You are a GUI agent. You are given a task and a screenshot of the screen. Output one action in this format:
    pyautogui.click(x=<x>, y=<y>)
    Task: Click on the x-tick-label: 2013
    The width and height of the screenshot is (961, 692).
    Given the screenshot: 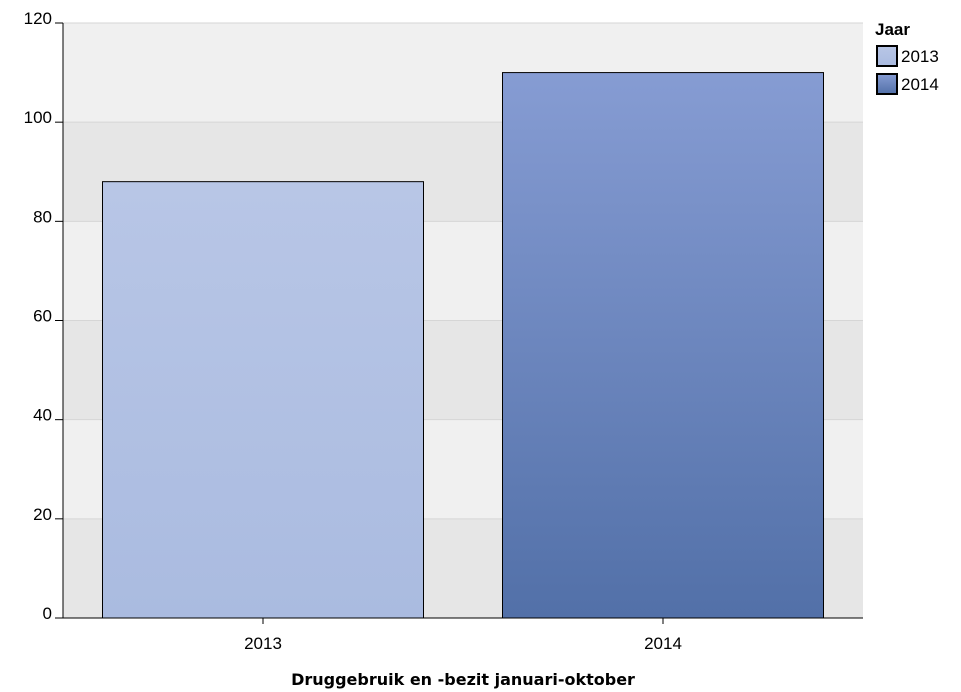 What is the action you would take?
    pyautogui.click(x=263, y=643)
    